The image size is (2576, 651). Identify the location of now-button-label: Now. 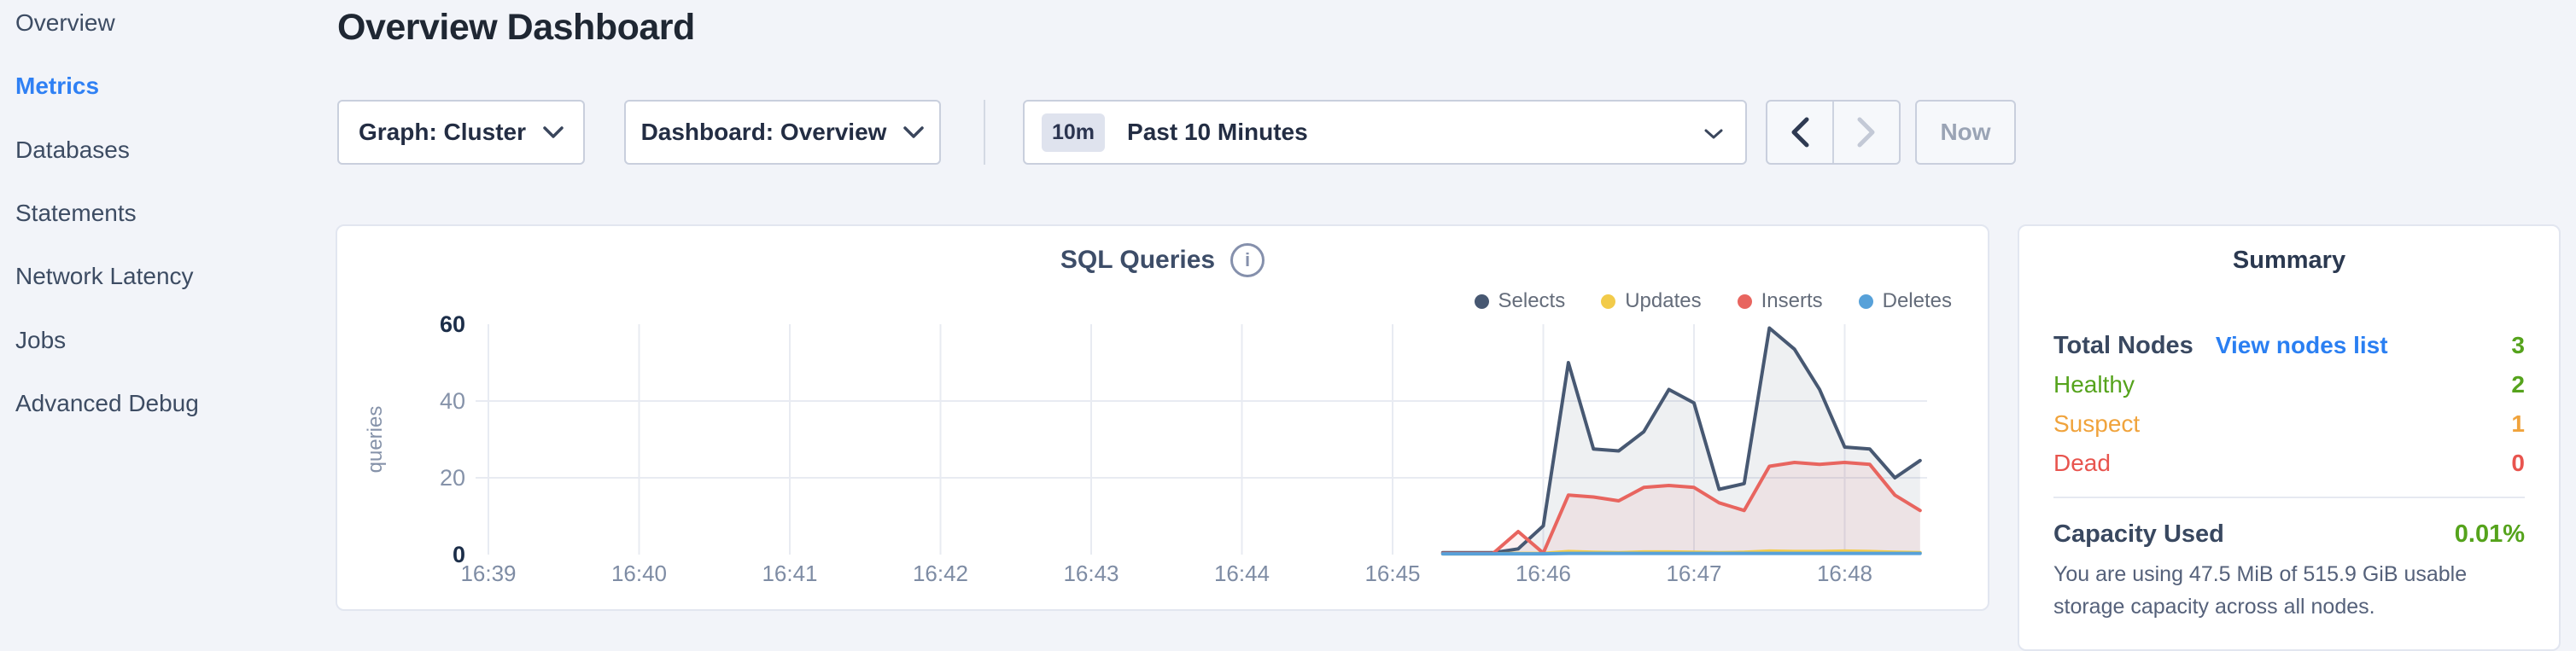
(1965, 132).